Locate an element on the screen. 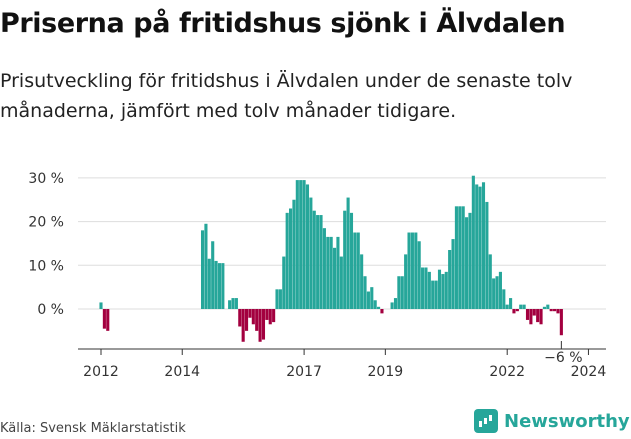  source-note: Källa: Svensk Mäklarstatistik is located at coordinates (93, 428).